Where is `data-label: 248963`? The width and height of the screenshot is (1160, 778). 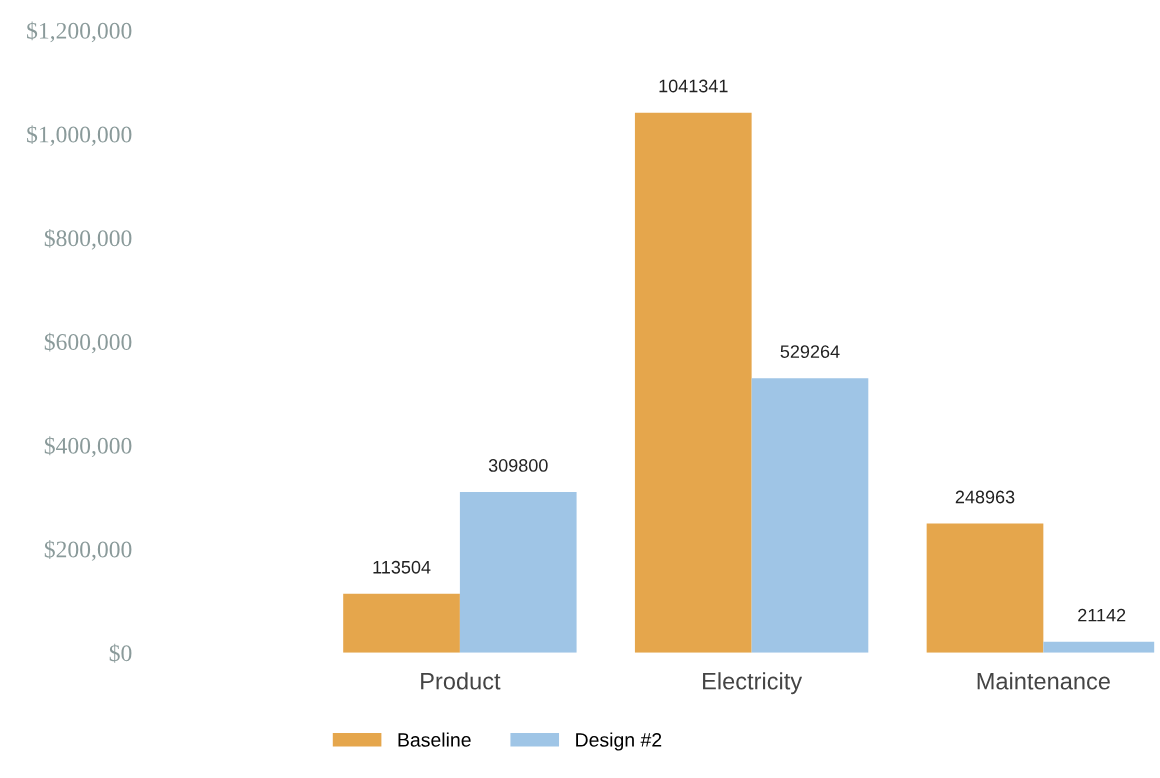 data-label: 248963 is located at coordinates (985, 497).